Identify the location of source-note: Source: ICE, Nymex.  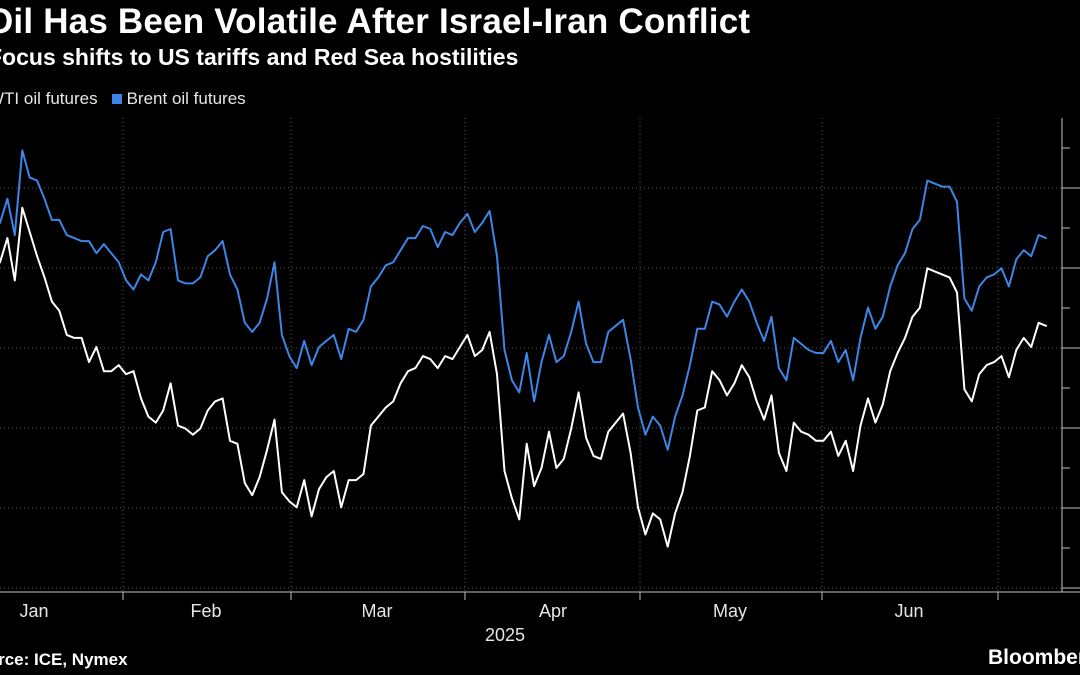
(64, 659).